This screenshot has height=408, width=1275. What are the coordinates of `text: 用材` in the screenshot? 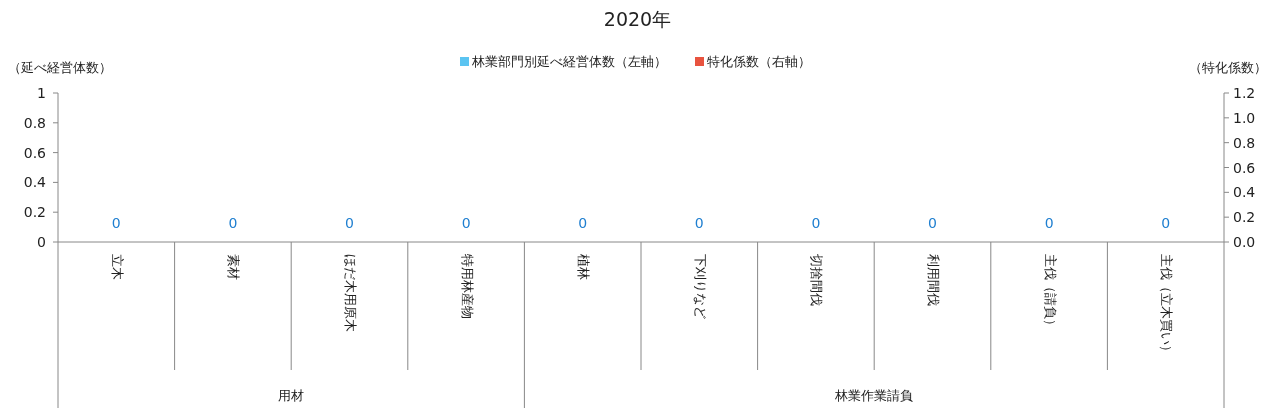 It's located at (291, 395).